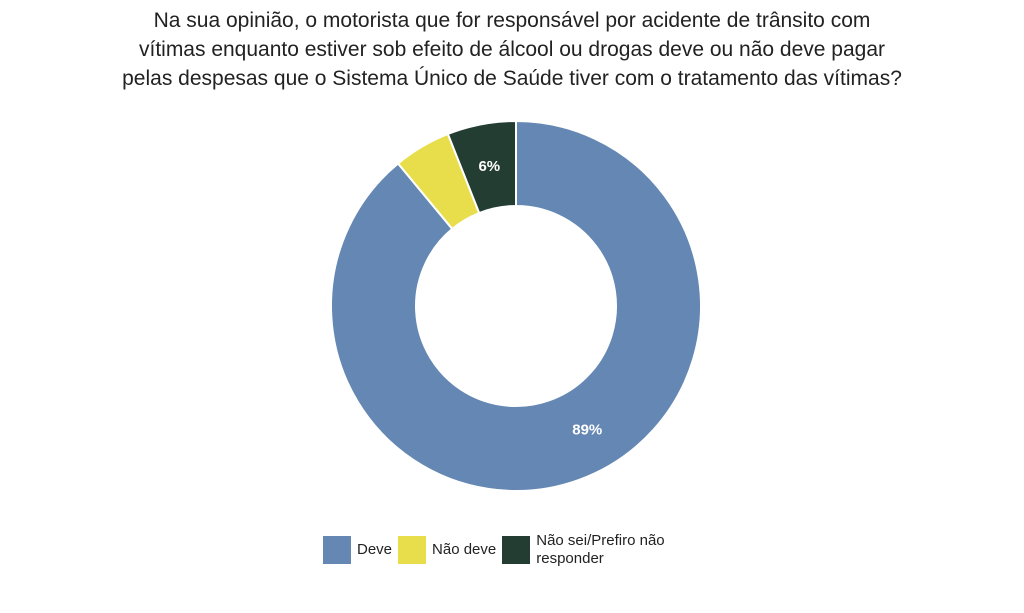 This screenshot has height=613, width=1024. I want to click on slice-nao-sei, so click(481, 167).